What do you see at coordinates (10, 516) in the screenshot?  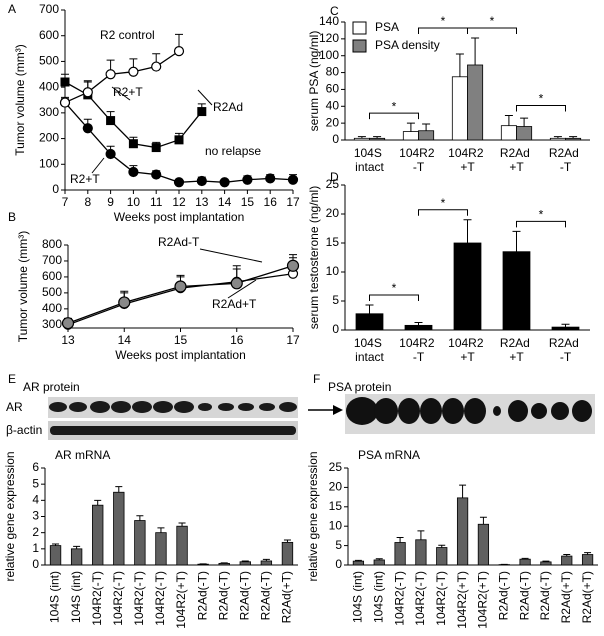 I see `y-axis-label: relative gene expression` at bounding box center [10, 516].